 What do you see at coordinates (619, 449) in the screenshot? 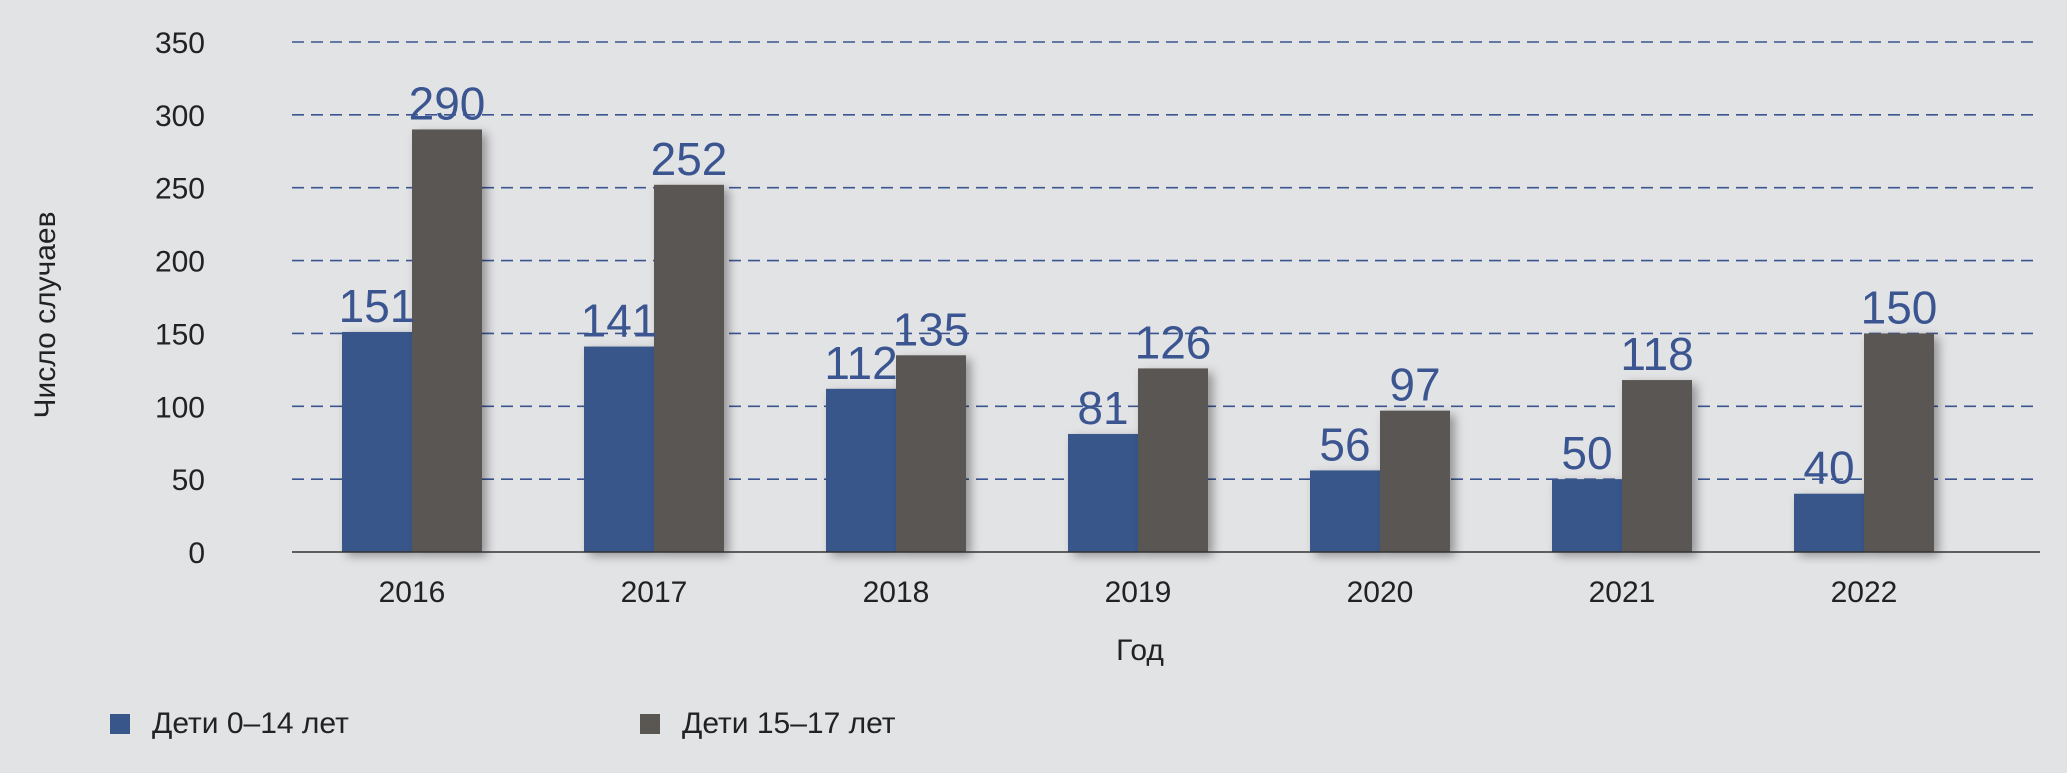
I see `bar-series-1-2017` at bounding box center [619, 449].